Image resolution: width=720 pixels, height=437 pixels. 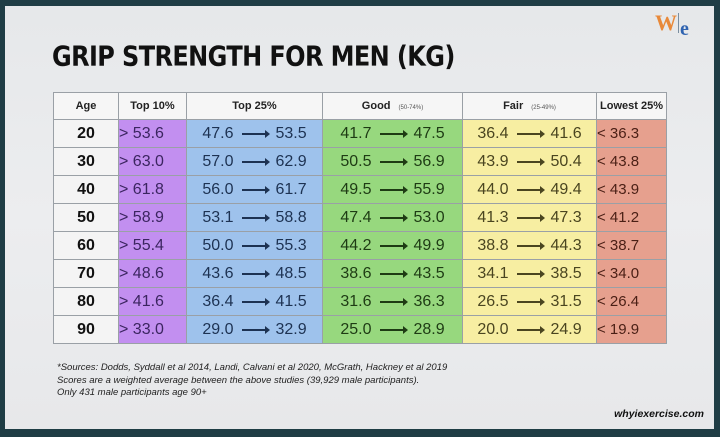 What do you see at coordinates (86, 301) in the screenshot?
I see `cell-age: 80` at bounding box center [86, 301].